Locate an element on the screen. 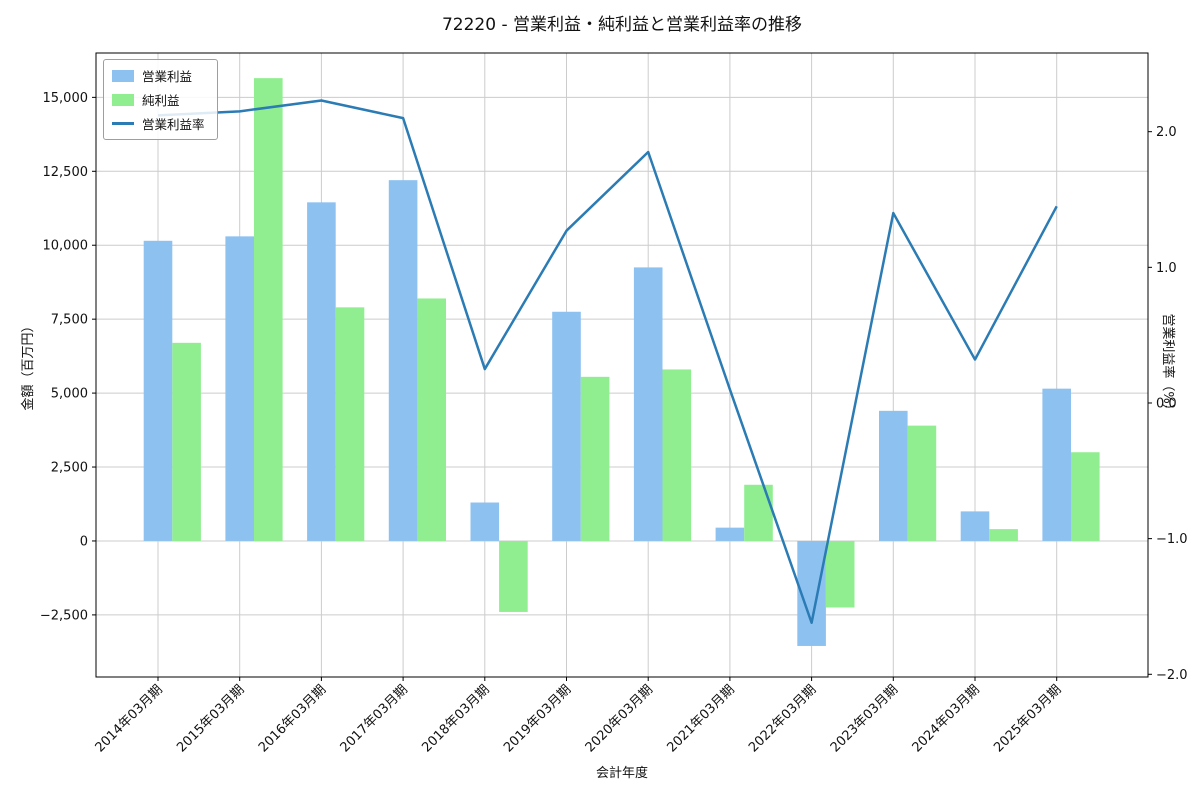  legend-label: 営業利益率 is located at coordinates (173, 124).